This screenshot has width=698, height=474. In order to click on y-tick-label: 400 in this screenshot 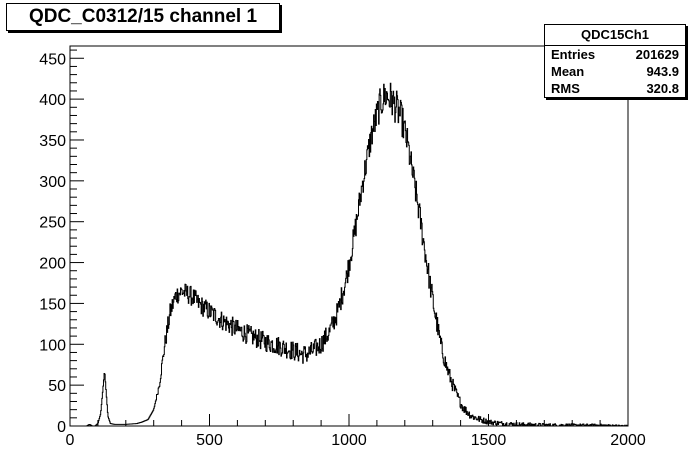, I will do `click(52, 100)`.